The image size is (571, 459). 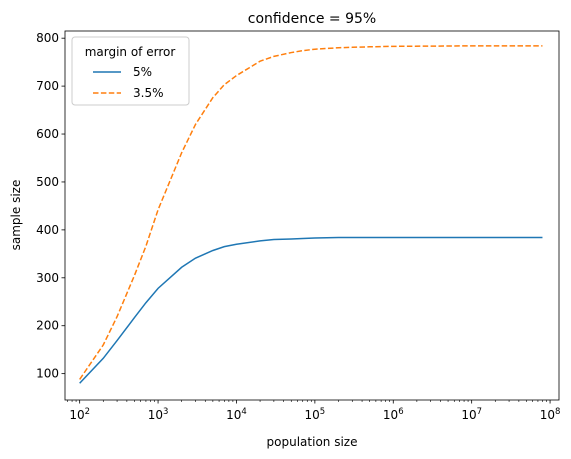 What do you see at coordinates (236, 414) in the screenshot?
I see `x-tick-label: 10⁴` at bounding box center [236, 414].